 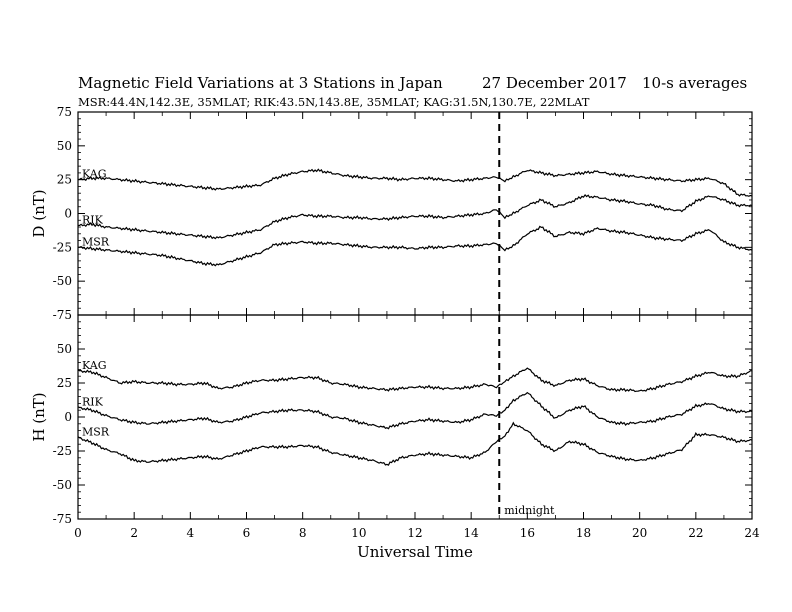 What do you see at coordinates (415, 552) in the screenshot?
I see `x-axis-label: Universal Time` at bounding box center [415, 552].